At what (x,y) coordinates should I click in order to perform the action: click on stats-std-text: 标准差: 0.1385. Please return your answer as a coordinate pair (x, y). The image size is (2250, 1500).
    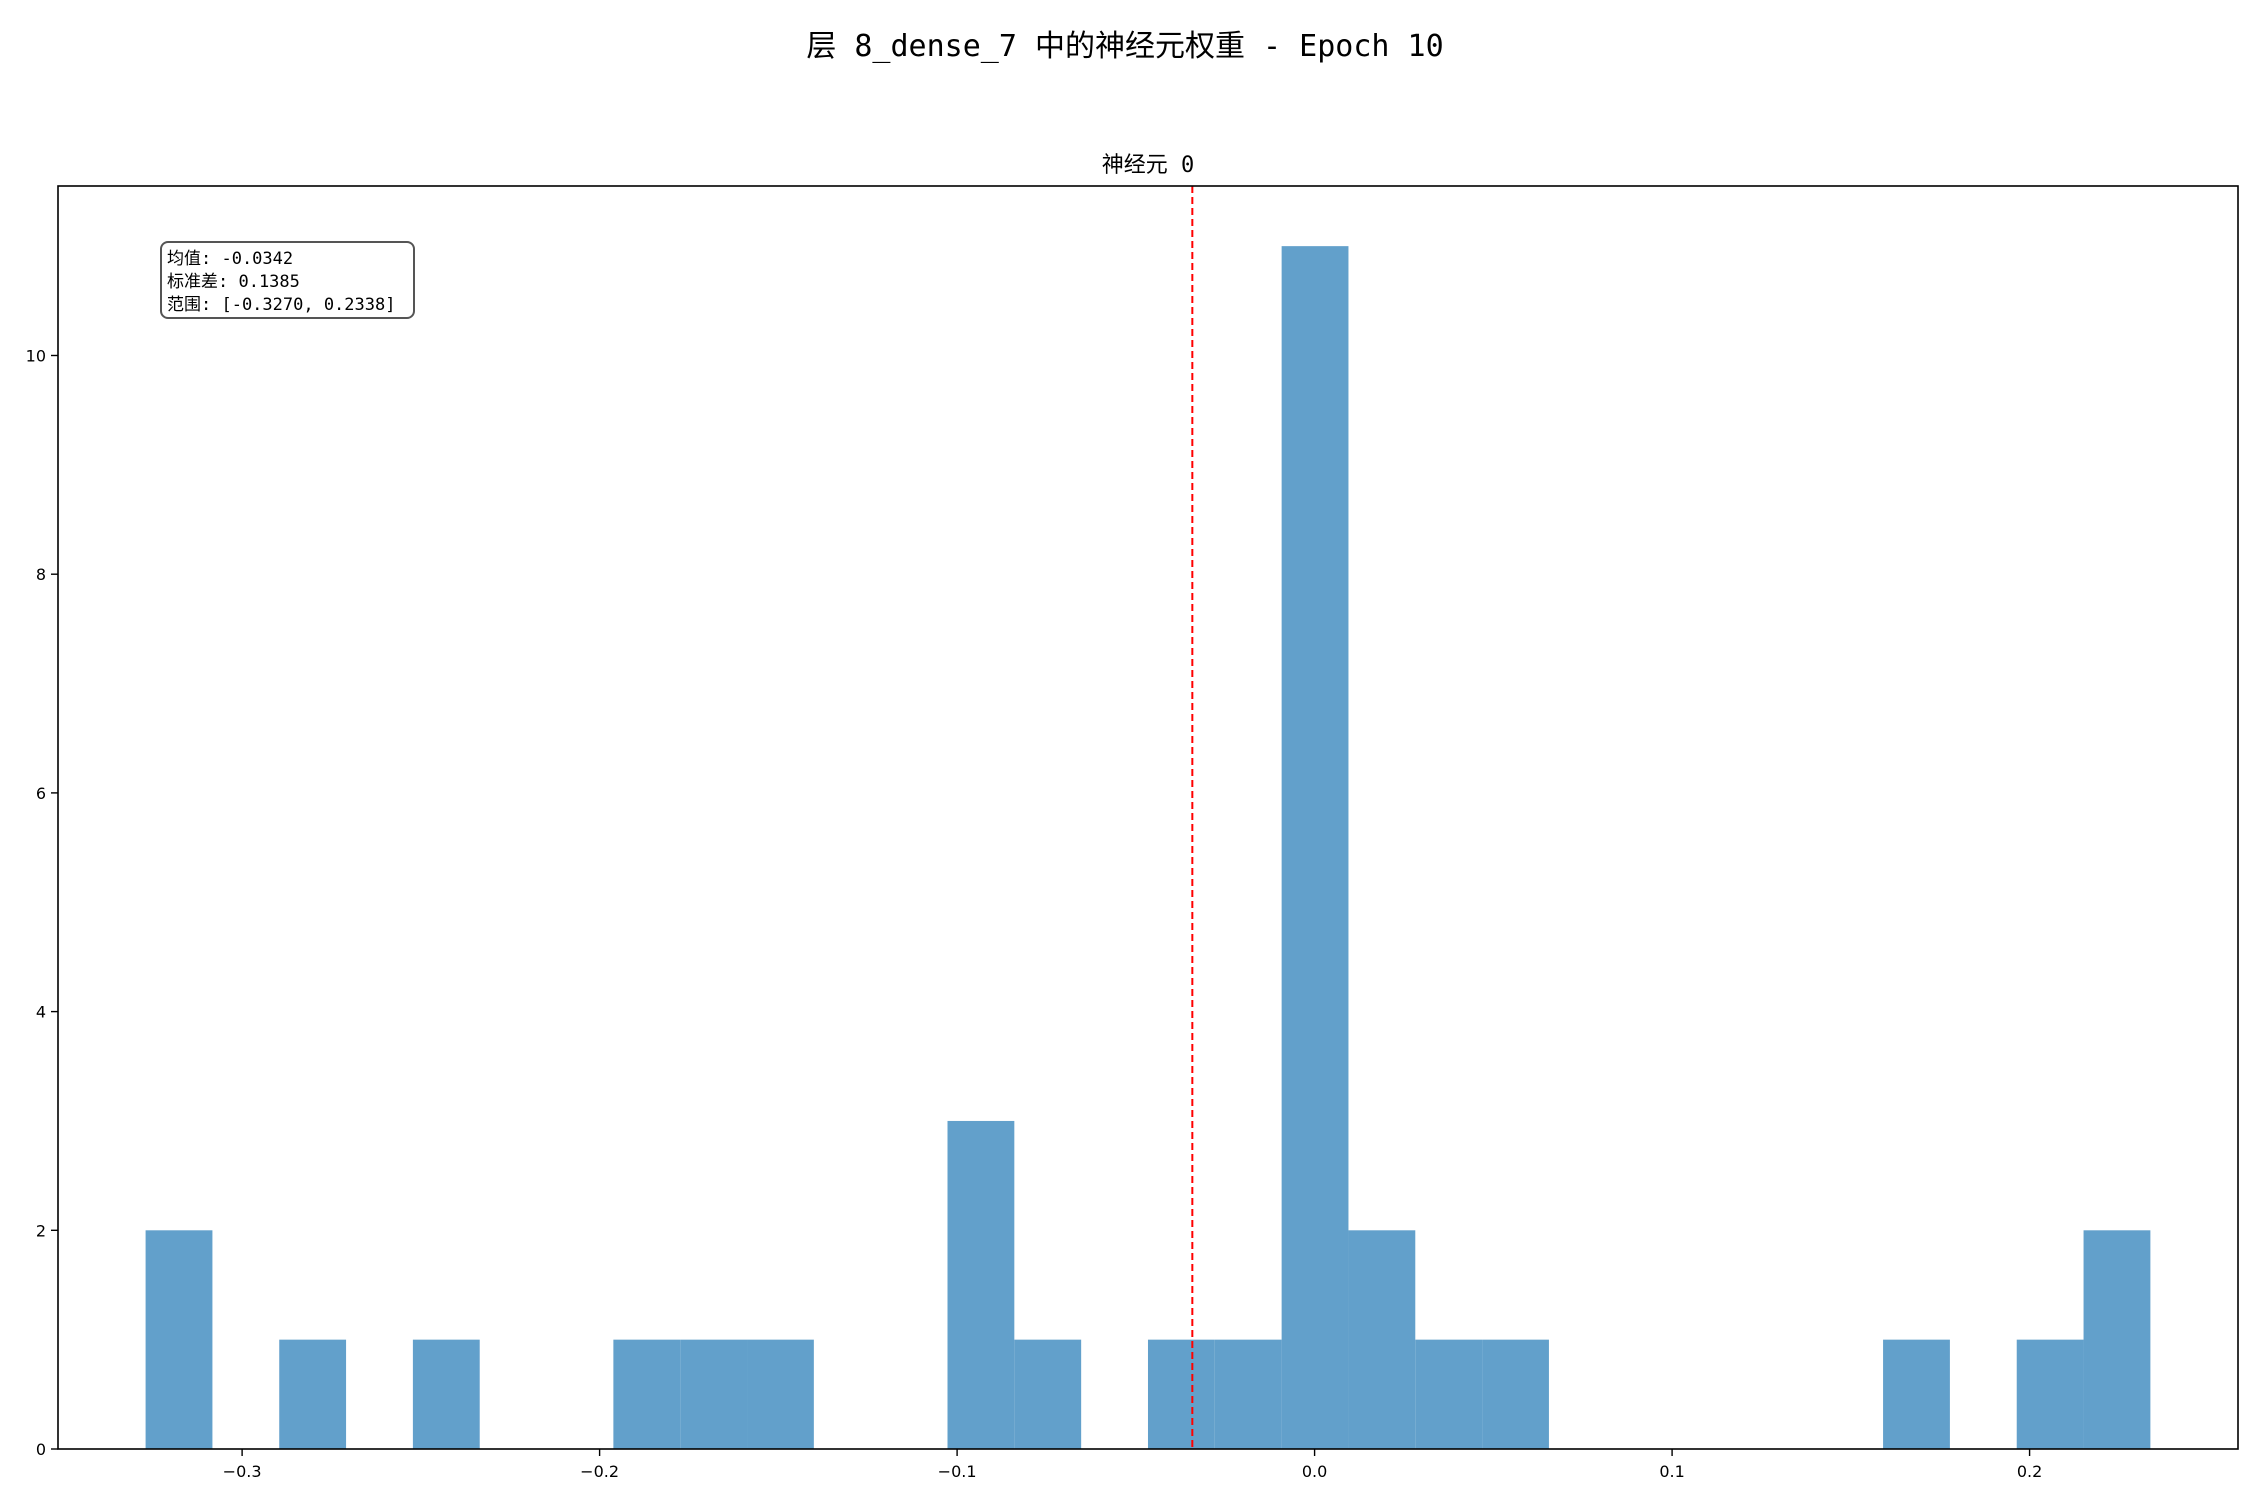
    Looking at the image, I should click on (233, 282).